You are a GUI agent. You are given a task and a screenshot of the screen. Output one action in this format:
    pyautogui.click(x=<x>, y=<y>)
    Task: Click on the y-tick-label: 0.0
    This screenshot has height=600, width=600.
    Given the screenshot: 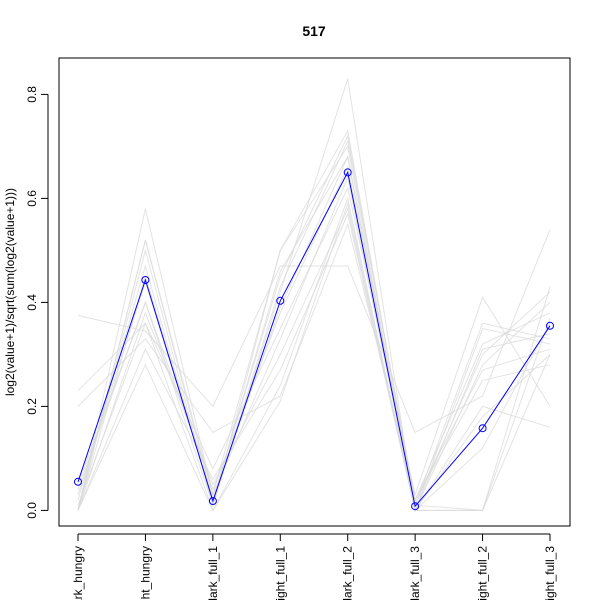 What is the action you would take?
    pyautogui.click(x=32, y=510)
    